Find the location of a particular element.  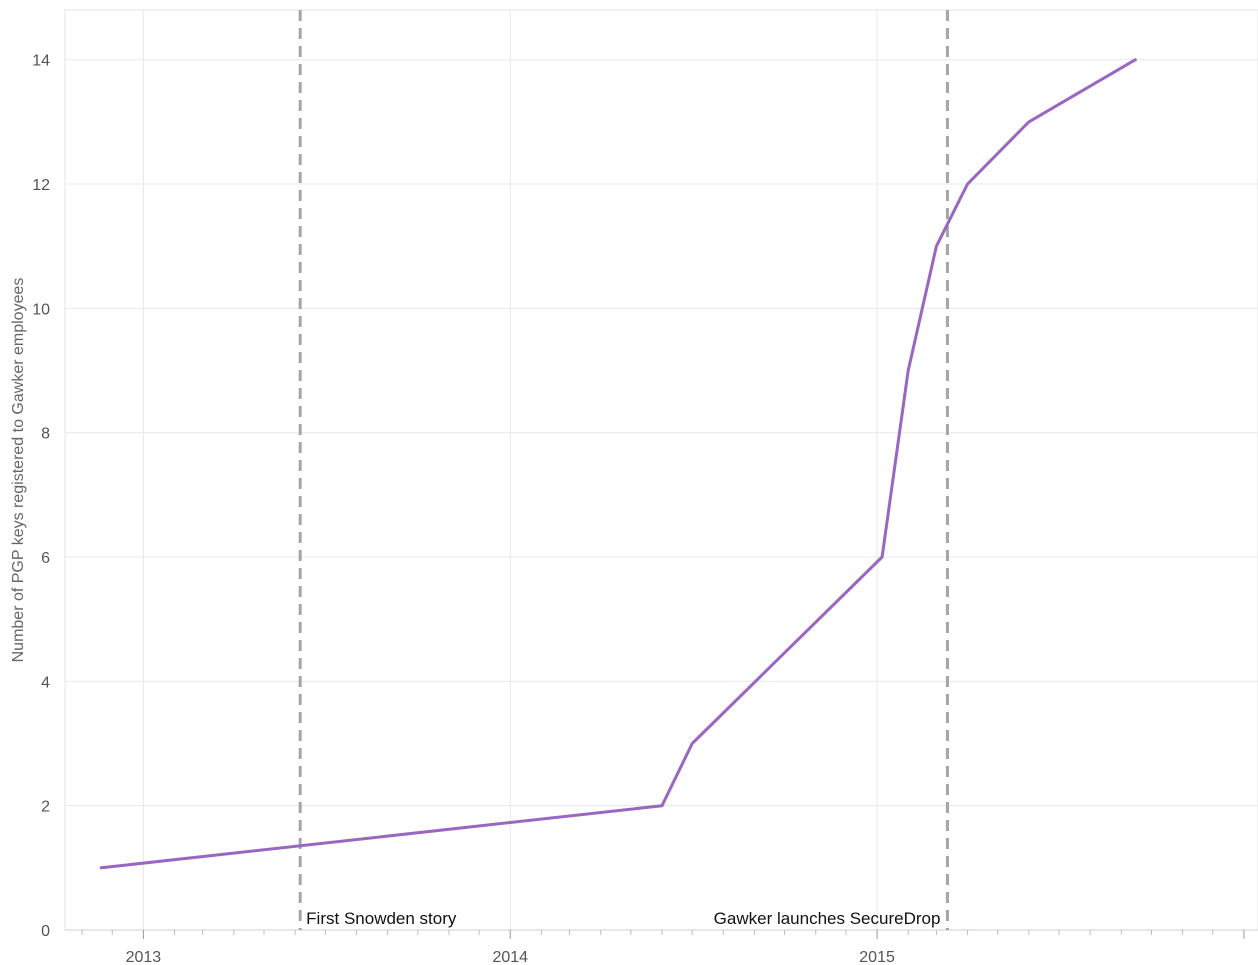

x-tick-label: 2015 is located at coordinates (877, 957).